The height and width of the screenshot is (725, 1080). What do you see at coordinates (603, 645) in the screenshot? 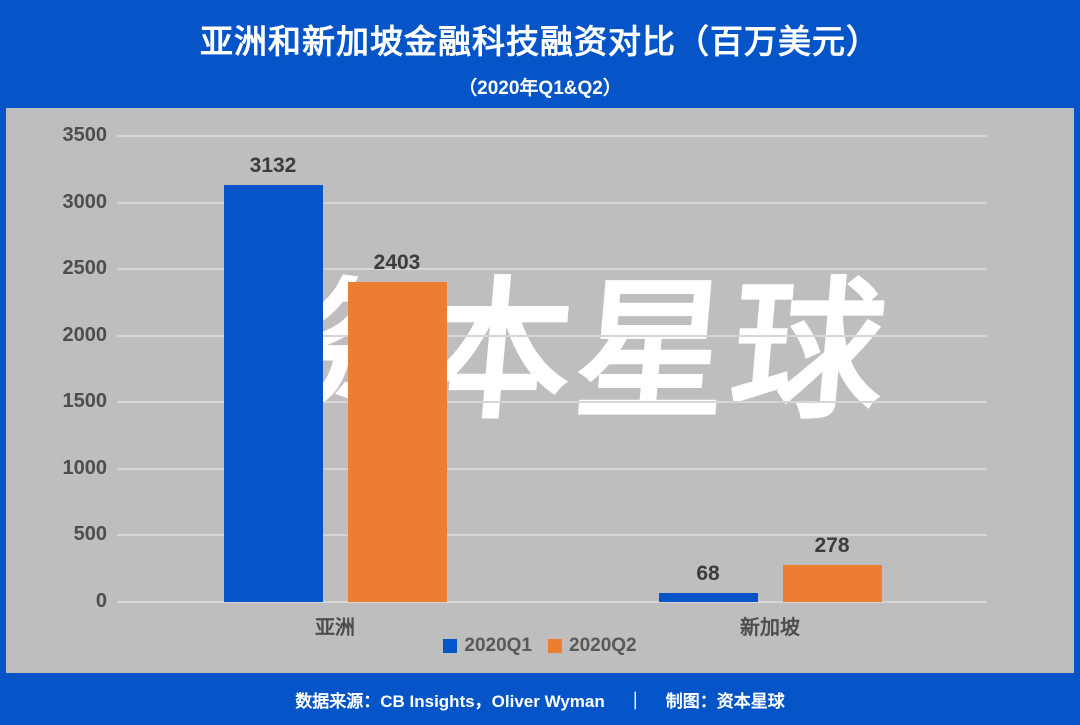
I see `legend-label: 2020Q2` at bounding box center [603, 645].